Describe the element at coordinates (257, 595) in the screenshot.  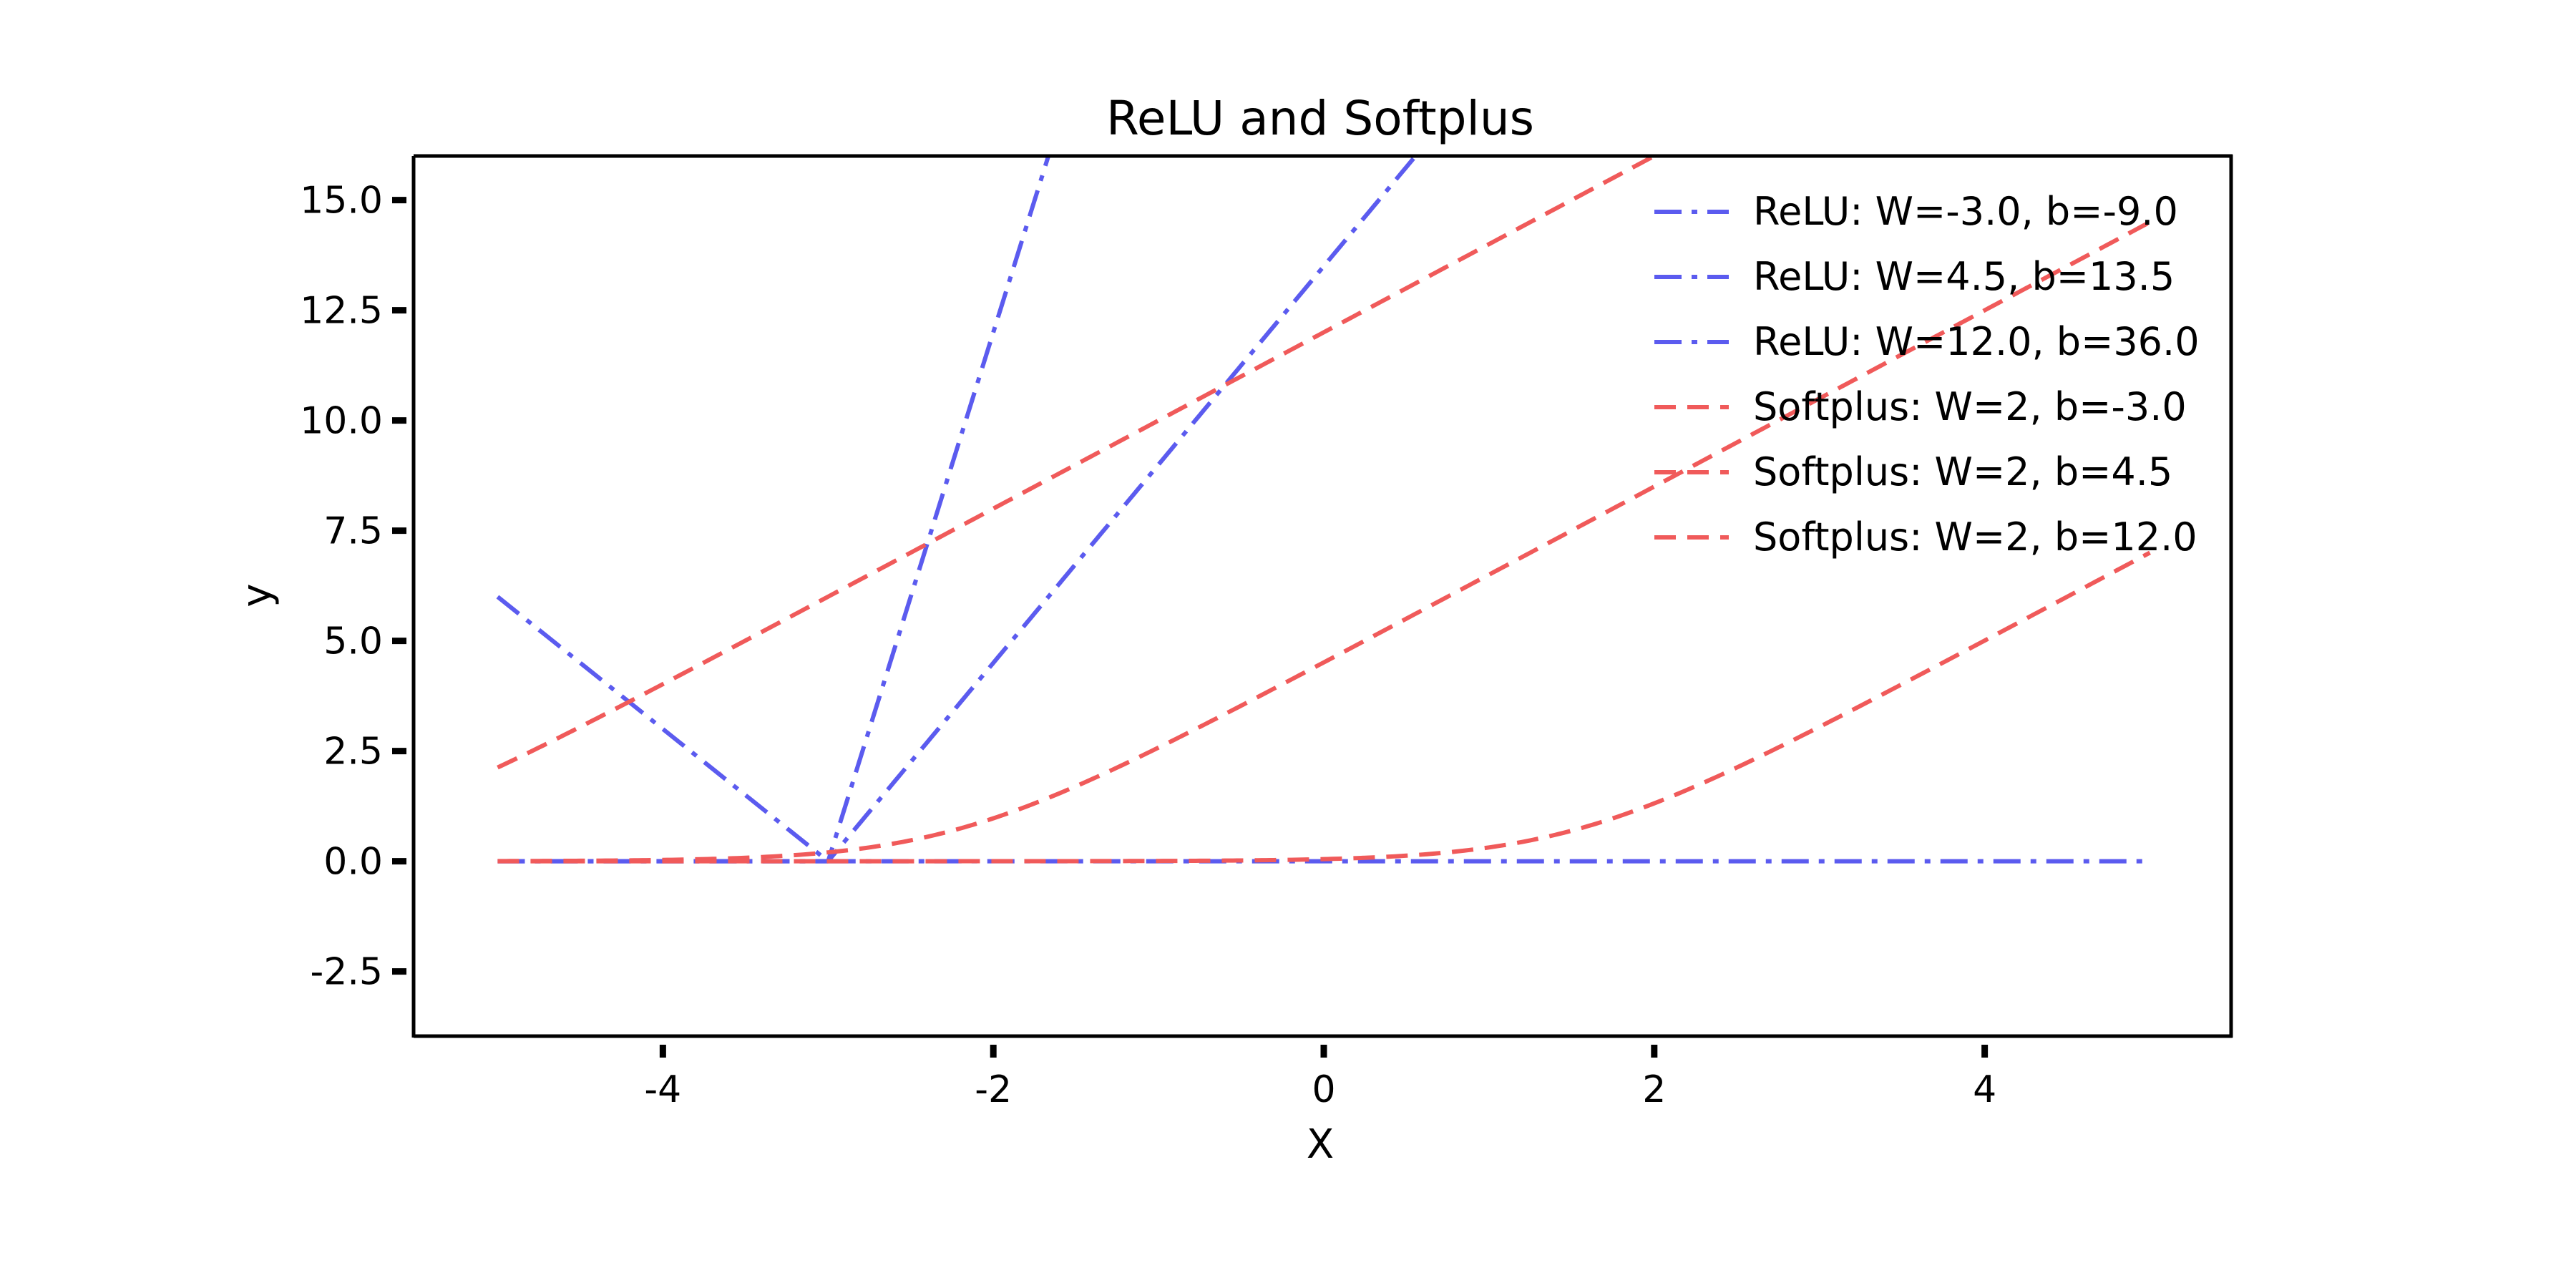
I see `y-axis-label: y` at that location.